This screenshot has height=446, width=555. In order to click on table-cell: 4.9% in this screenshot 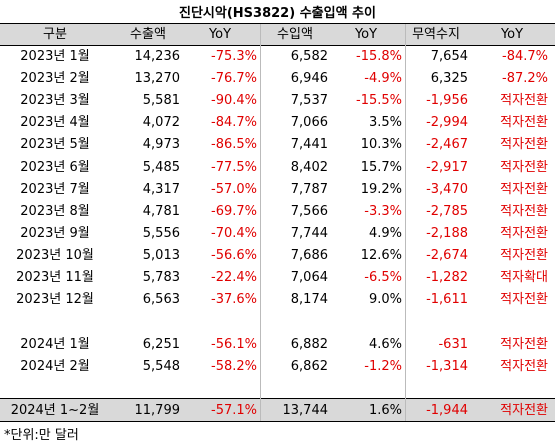, I will do `click(385, 233)`.